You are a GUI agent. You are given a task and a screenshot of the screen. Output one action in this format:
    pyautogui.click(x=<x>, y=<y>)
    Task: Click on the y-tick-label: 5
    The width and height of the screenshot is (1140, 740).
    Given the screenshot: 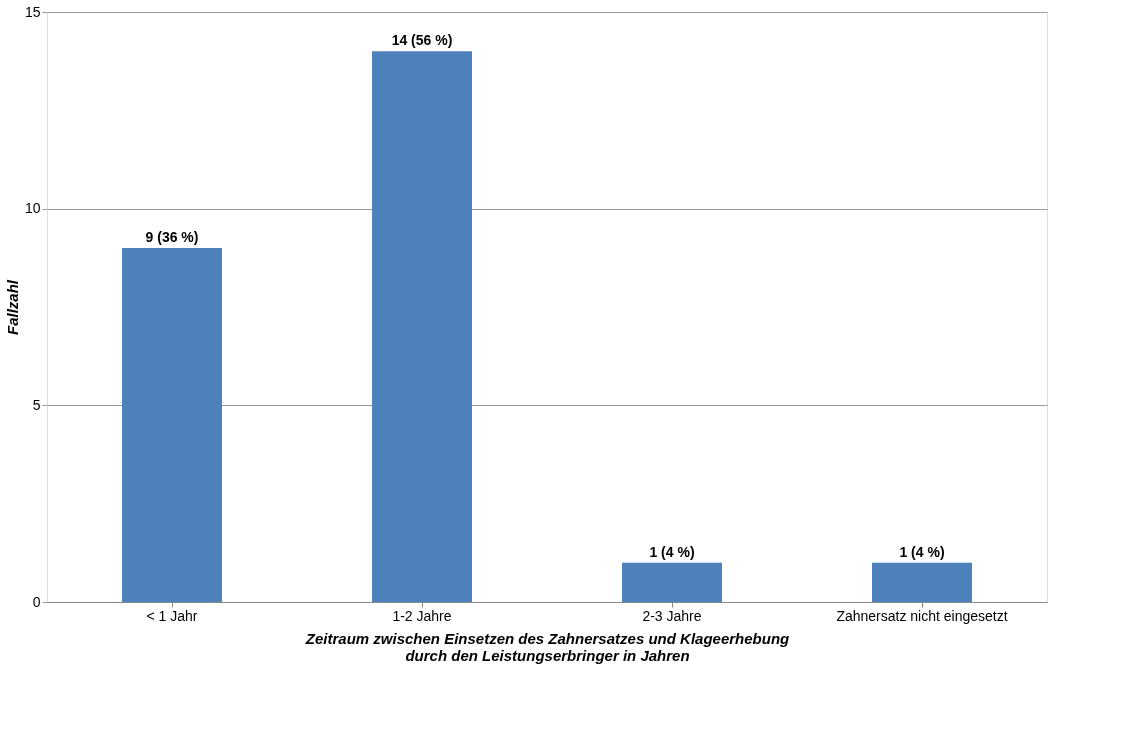 What is the action you would take?
    pyautogui.click(x=36, y=404)
    